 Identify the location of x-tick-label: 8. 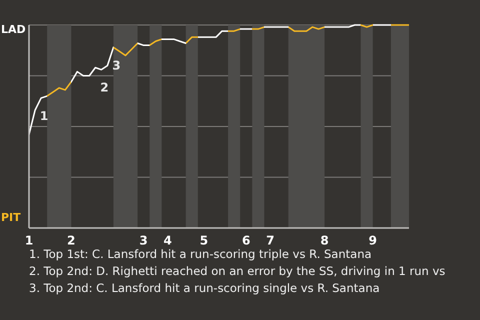
(324, 241).